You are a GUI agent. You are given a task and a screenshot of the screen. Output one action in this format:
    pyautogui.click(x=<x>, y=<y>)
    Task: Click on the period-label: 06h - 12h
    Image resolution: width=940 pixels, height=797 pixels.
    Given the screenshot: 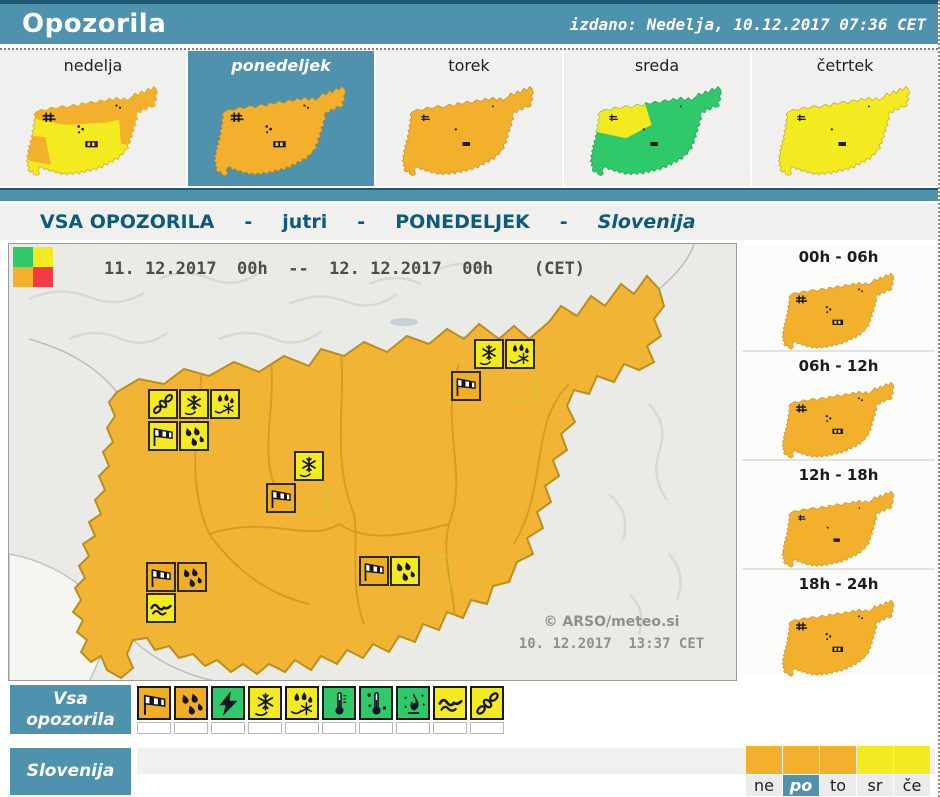 What is the action you would take?
    pyautogui.click(x=838, y=366)
    